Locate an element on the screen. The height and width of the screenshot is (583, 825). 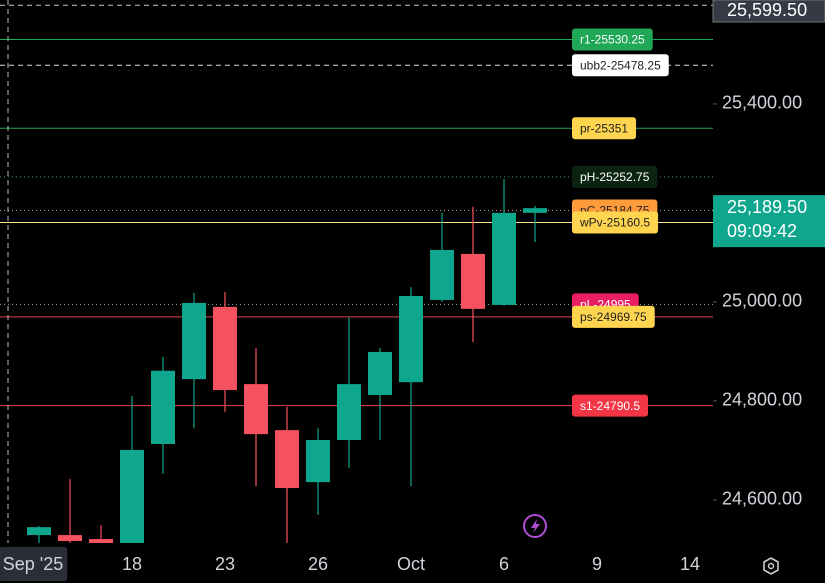
level-label: pr-25351 is located at coordinates (604, 128).